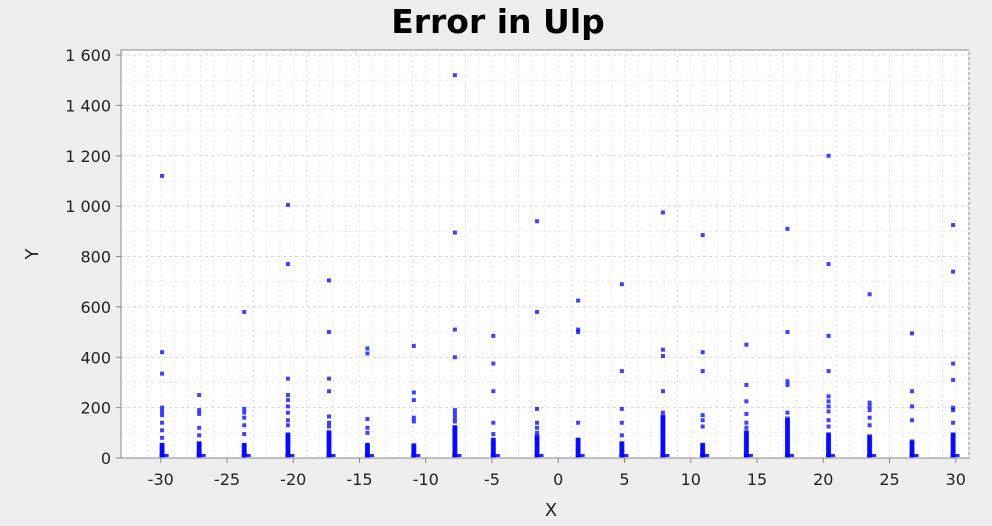  I want to click on y-tick-label: 1 000, so click(88, 206).